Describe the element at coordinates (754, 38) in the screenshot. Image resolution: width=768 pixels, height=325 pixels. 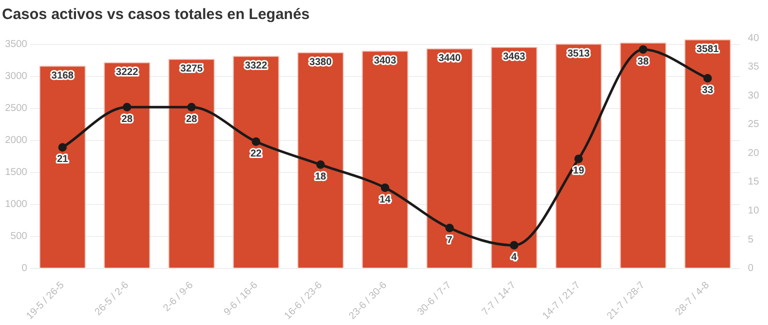
I see `y2-tick-label: 40` at that location.